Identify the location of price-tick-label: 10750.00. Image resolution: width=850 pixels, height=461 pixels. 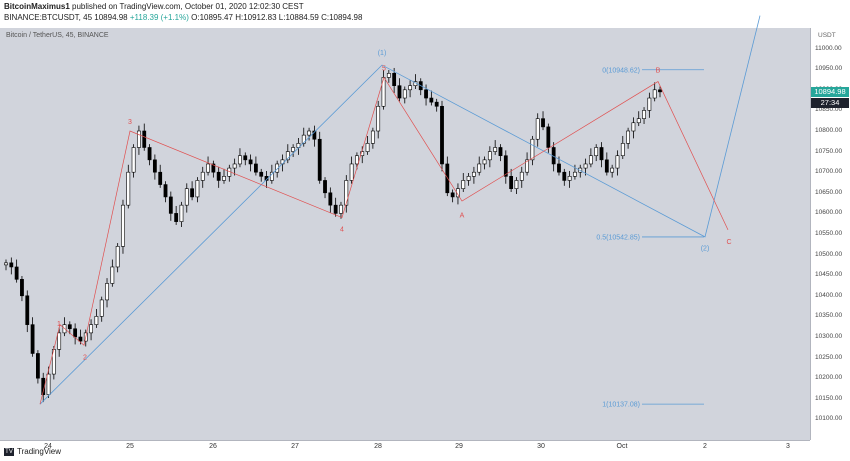
(829, 151).